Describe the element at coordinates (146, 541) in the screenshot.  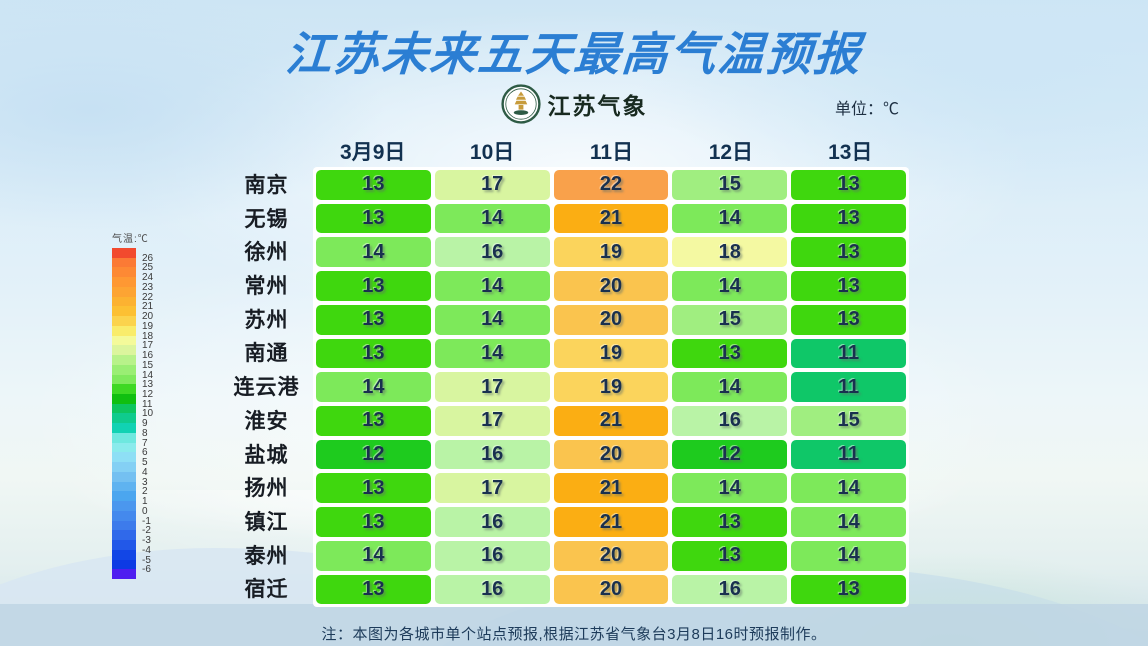
I see `legend-tick-label: -3` at that location.